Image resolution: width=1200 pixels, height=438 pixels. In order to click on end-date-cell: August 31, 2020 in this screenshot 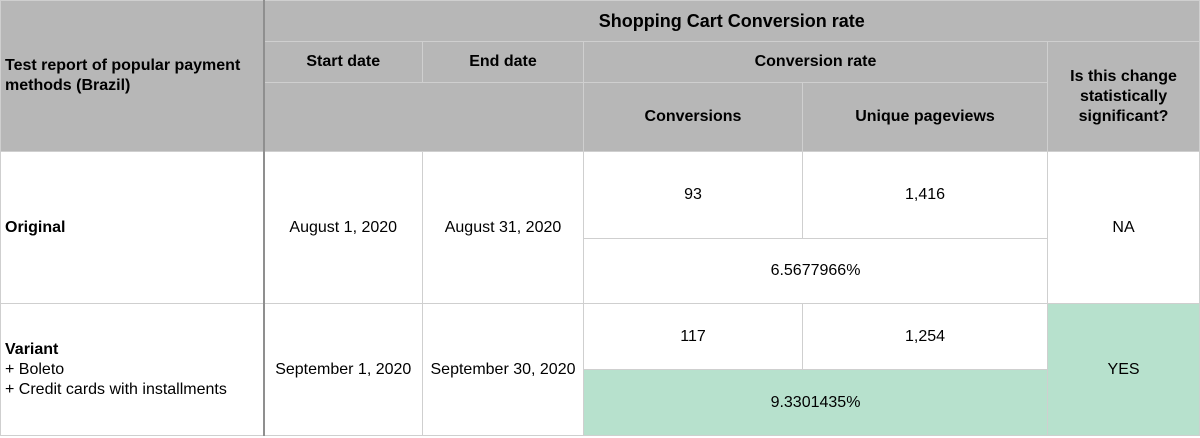, I will do `click(503, 227)`.